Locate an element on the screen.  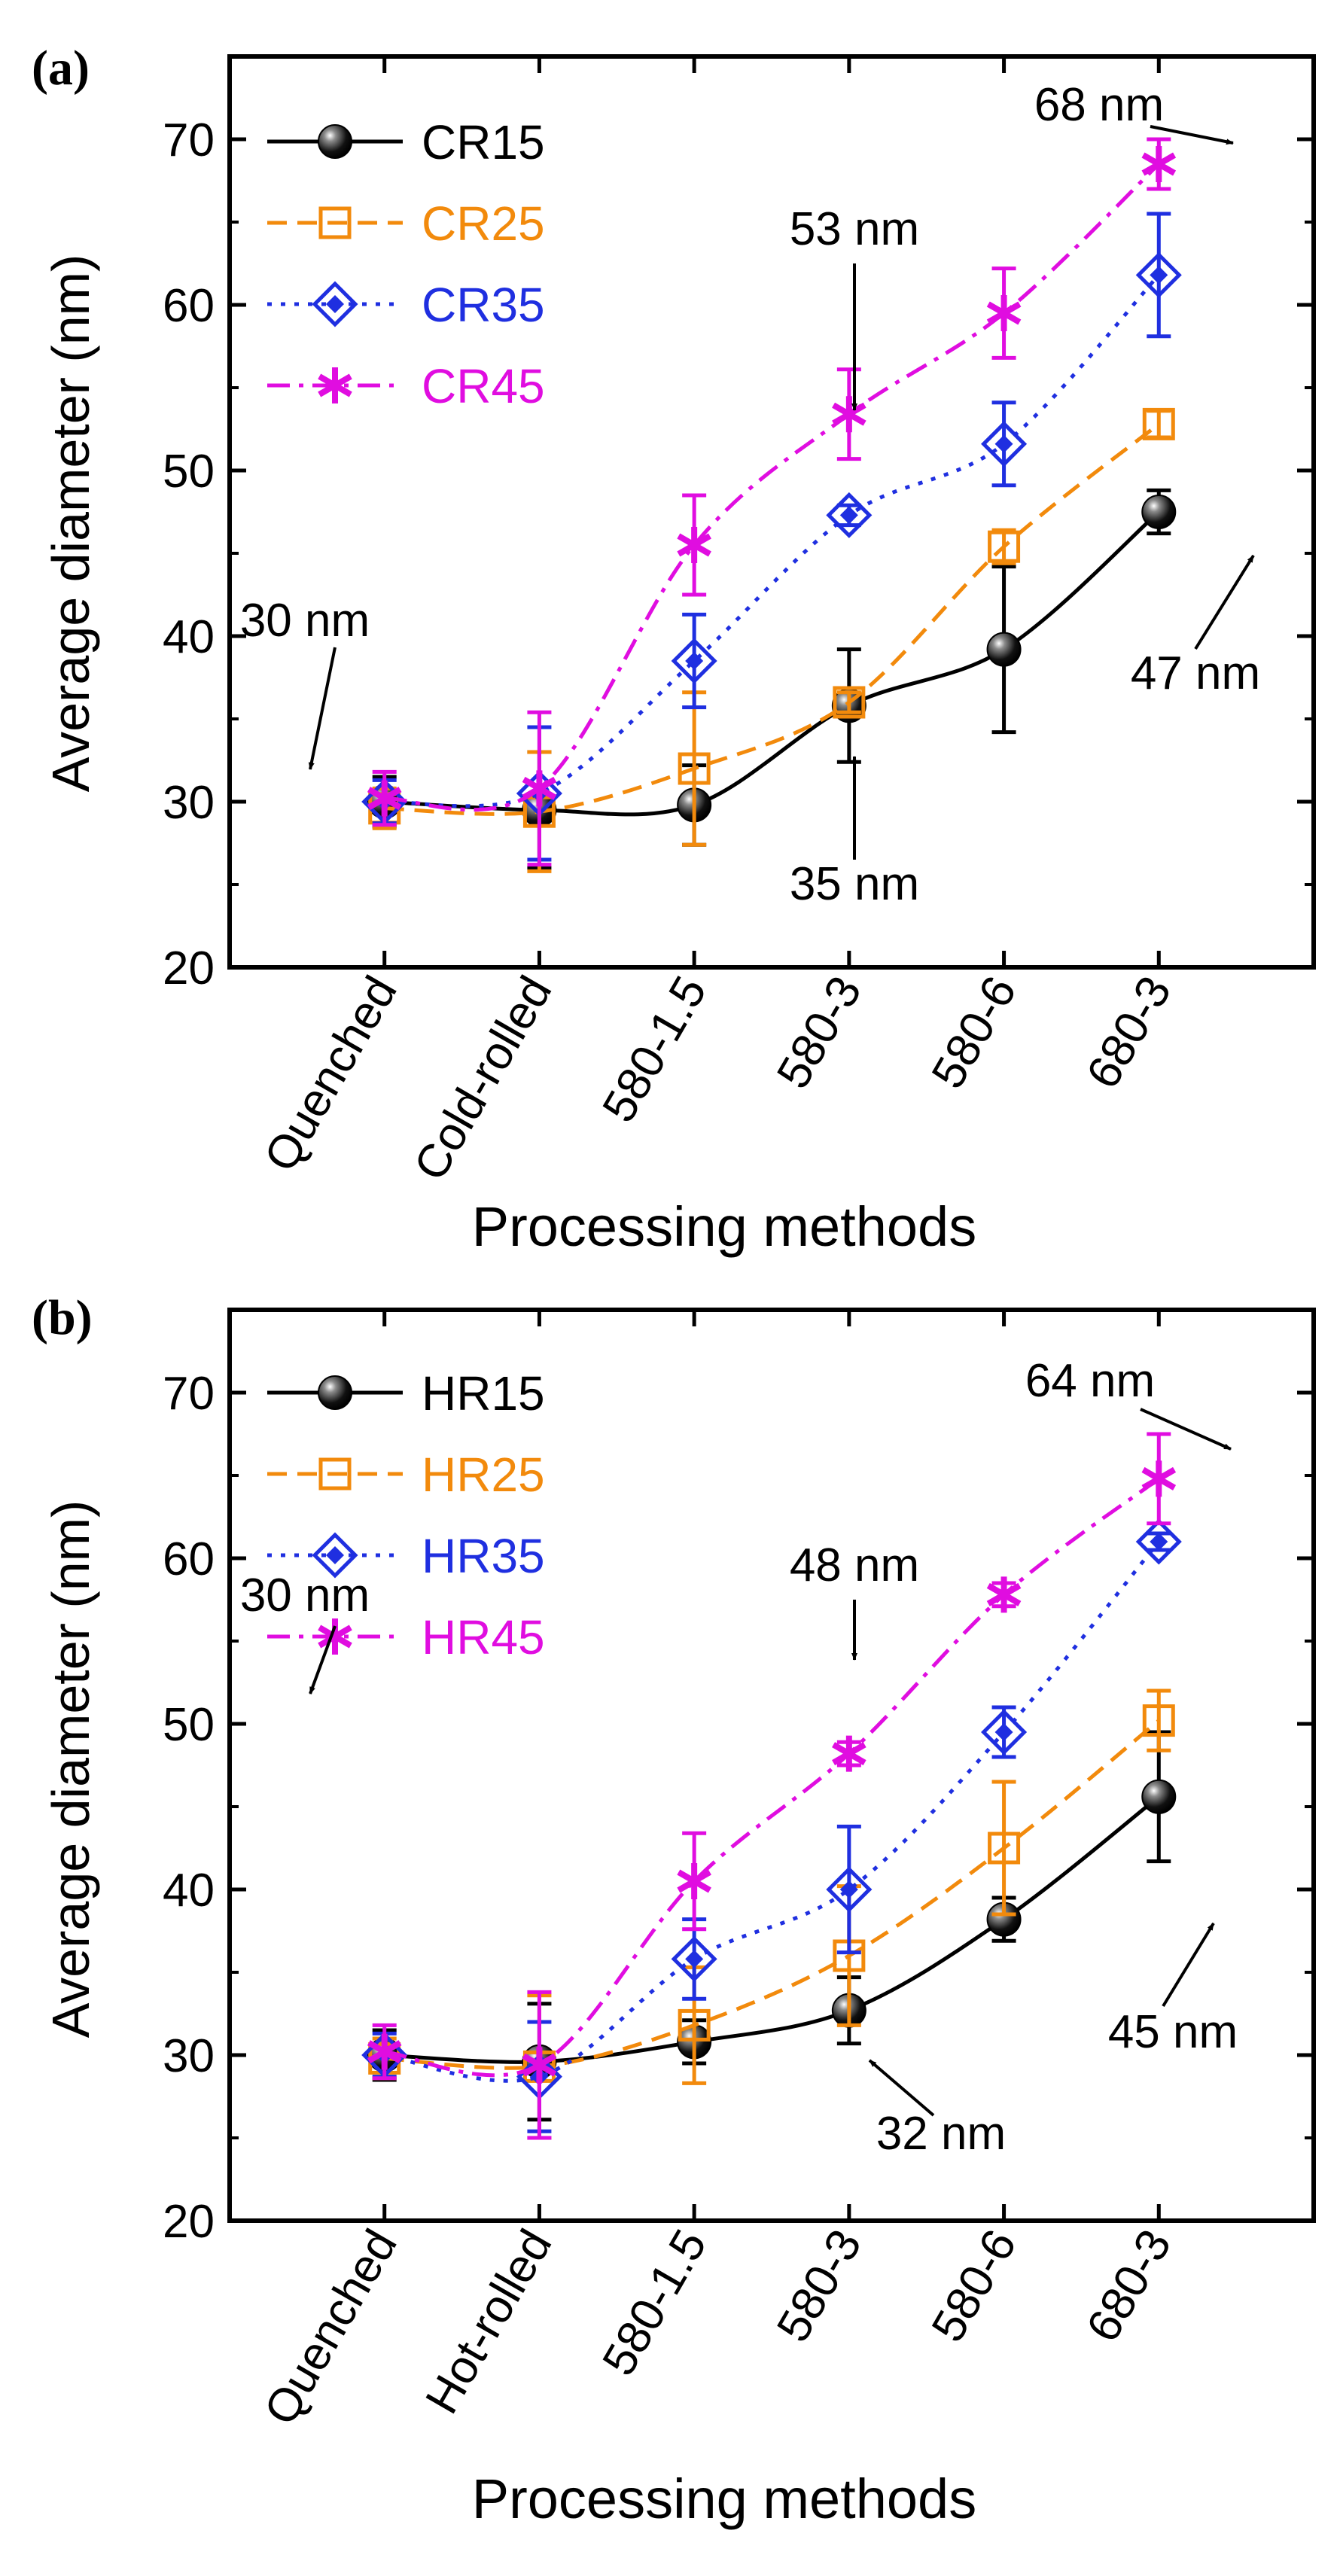
x-tick-label: Hot-rolled is located at coordinates (489, 2321).